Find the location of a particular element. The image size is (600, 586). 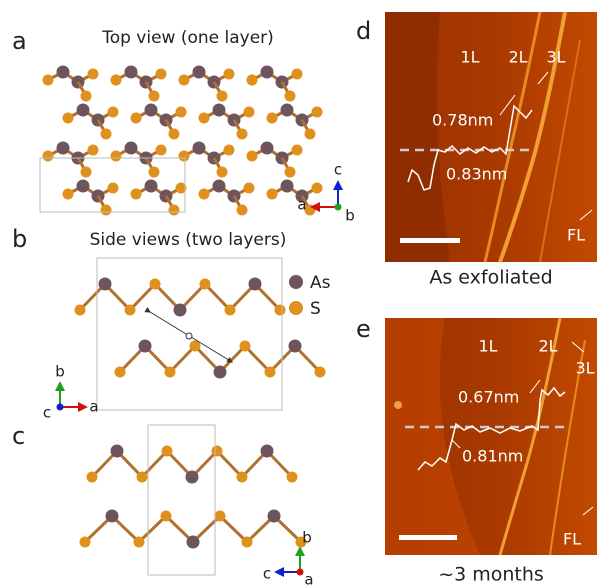

legend-marker is located at coordinates (296, 308).